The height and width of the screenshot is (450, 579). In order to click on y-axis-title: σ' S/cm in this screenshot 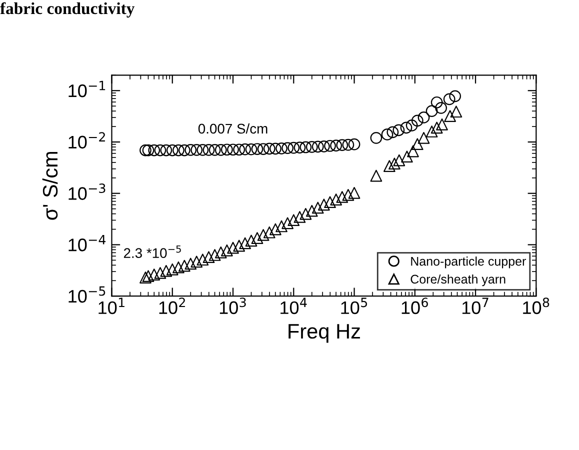, I will do `click(50, 186)`.